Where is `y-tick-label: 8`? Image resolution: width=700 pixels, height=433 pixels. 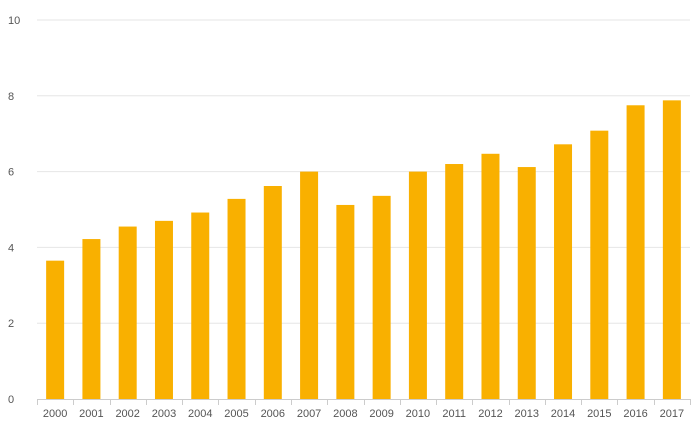
y-tick-label: 8 is located at coordinates (11, 97).